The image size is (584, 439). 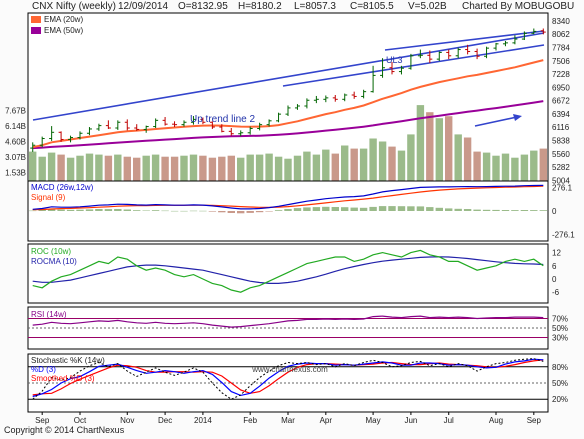 I want to click on roc-tick-label: 6, so click(x=554, y=266).